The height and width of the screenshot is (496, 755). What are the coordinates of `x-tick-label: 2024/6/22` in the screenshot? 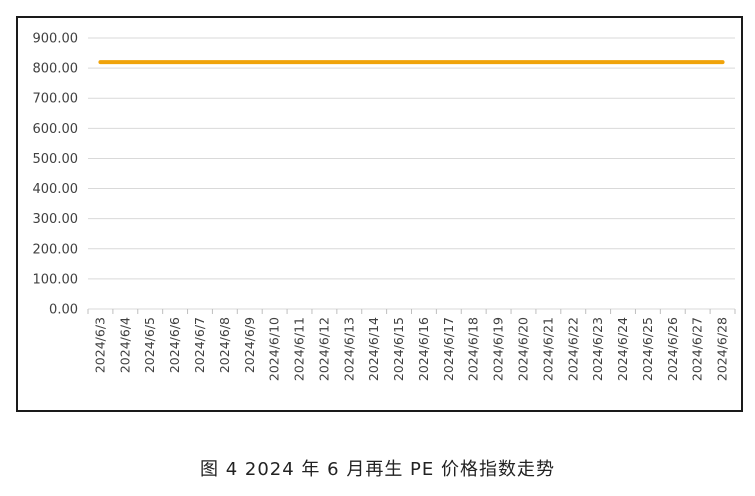 It's located at (572, 349).